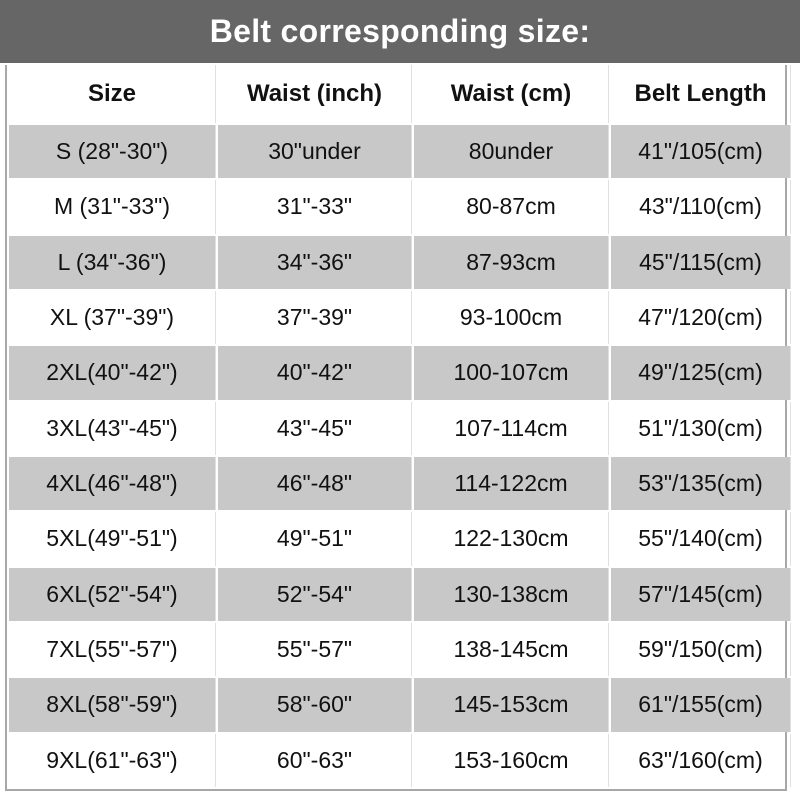 This screenshot has height=800, width=800. What do you see at coordinates (112, 317) in the screenshot?
I see `table-cell: XL (37"-39")` at bounding box center [112, 317].